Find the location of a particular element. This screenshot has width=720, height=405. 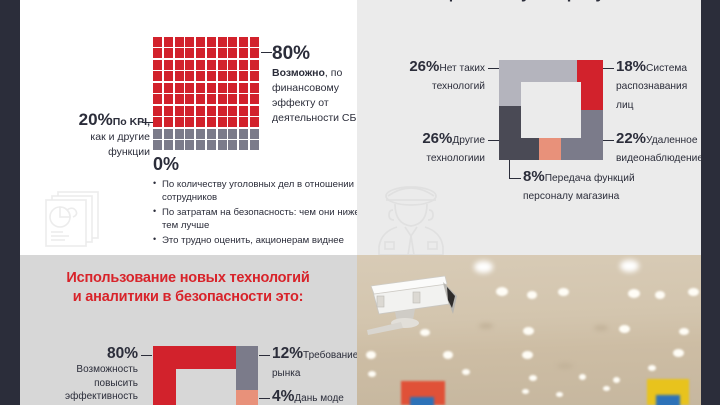

label-22-remote-video-text: Удаленное видеонаблюдение is located at coordinates (658, 150).